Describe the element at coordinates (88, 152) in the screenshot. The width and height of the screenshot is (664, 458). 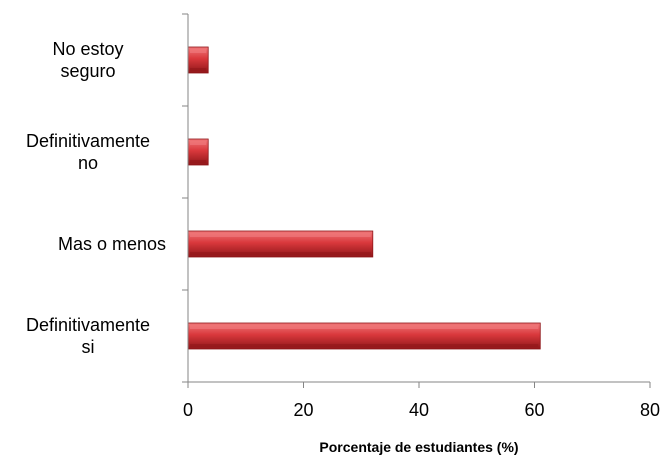
I see `category-label: Definitivamente no` at that location.